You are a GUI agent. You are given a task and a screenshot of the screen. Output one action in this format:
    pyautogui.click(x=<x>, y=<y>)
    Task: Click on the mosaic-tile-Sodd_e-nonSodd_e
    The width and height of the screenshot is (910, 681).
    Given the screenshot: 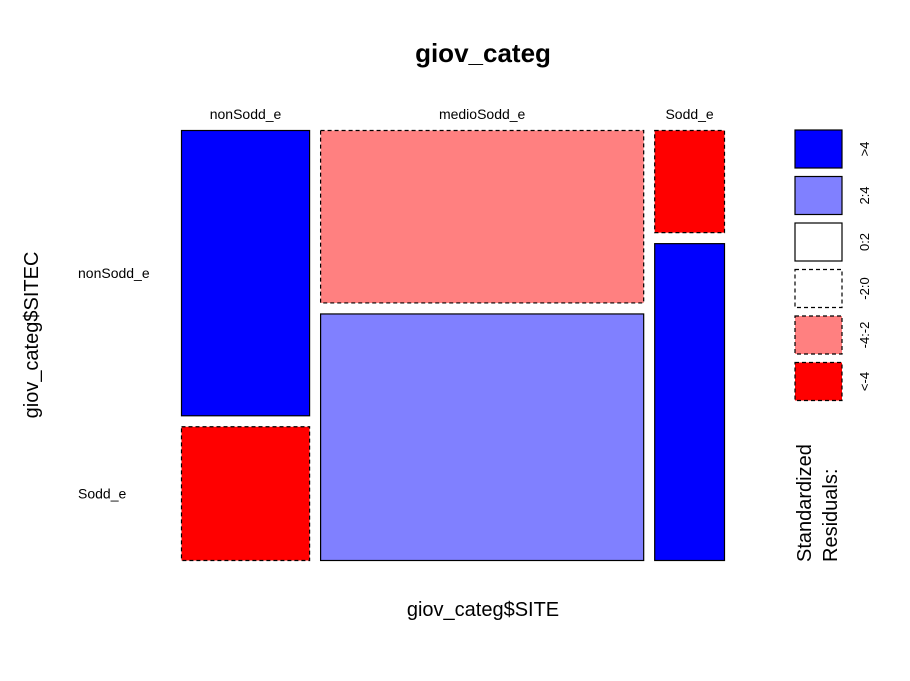 What is the action you would take?
    pyautogui.click(x=690, y=181)
    